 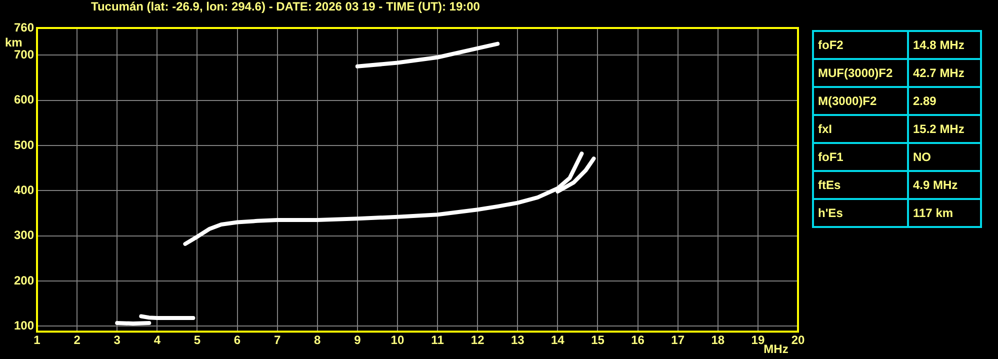 What do you see at coordinates (558, 340) in the screenshot?
I see `x-tick-label: 14` at bounding box center [558, 340].